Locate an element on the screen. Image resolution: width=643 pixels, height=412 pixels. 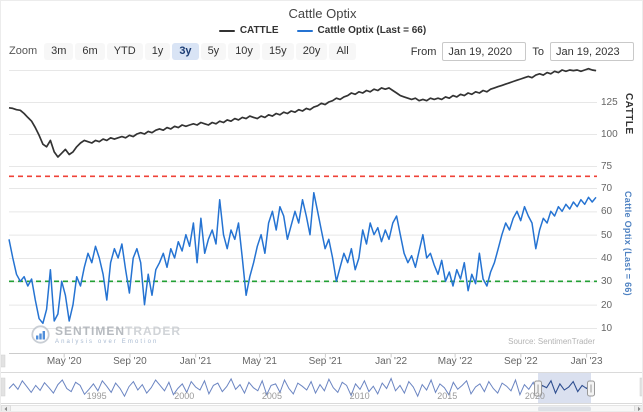
range-button-15y: 15y is located at coordinates (277, 51).